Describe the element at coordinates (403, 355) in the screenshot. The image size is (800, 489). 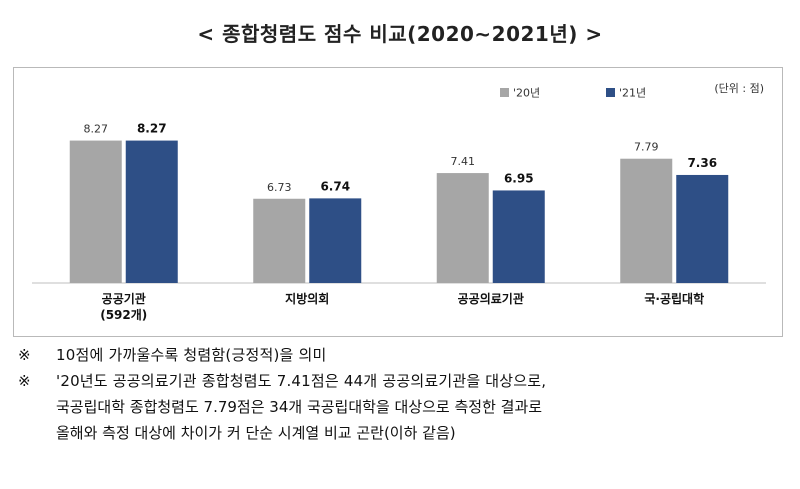
I see `footnote-1: ※ 10점에 가까울수록 청렴함(긍정적)을 의미` at that location.